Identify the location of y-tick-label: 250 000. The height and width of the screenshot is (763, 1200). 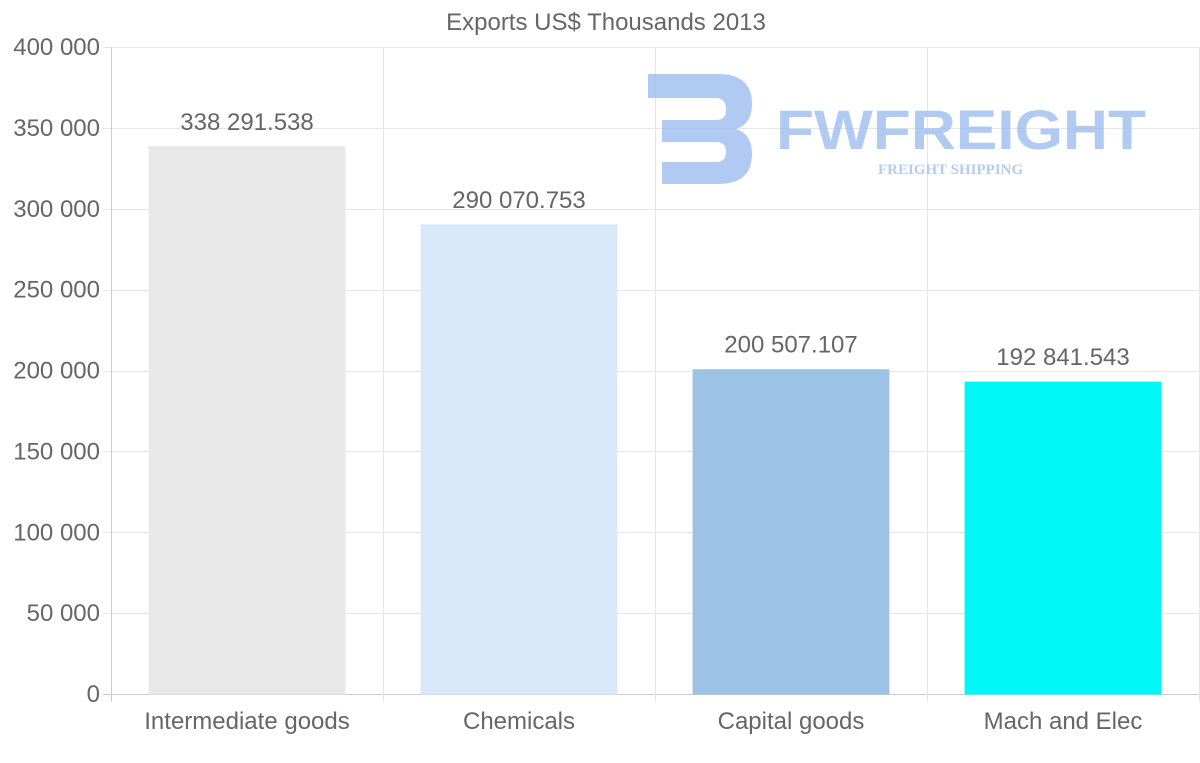
(56, 290).